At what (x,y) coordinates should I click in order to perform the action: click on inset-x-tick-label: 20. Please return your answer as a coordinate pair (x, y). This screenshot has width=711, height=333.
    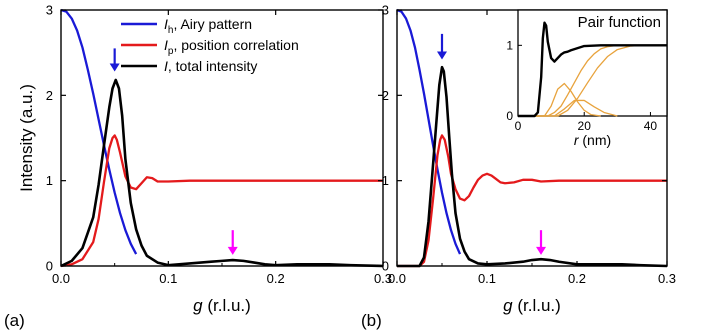
    Looking at the image, I should click on (585, 126).